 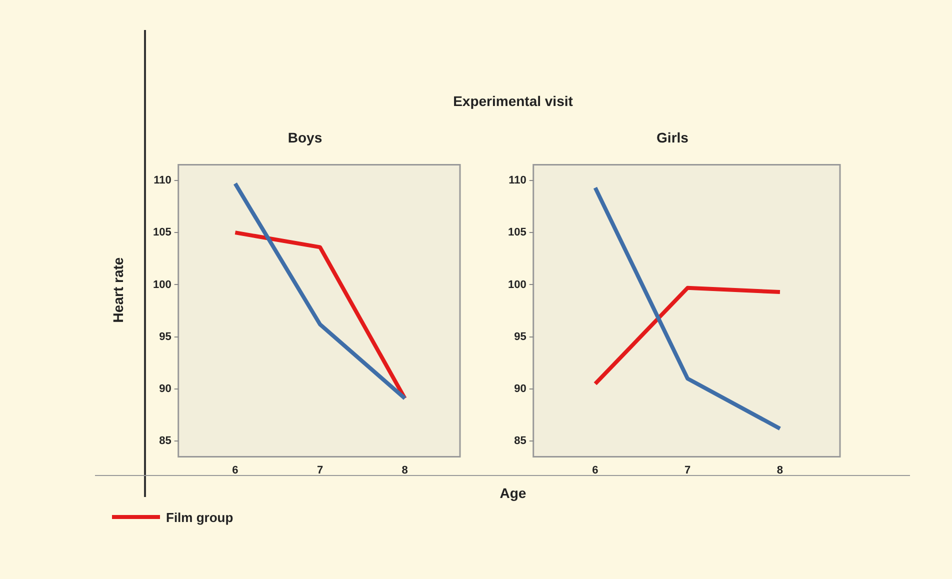 I want to click on chart-title: Boys, so click(x=305, y=137).